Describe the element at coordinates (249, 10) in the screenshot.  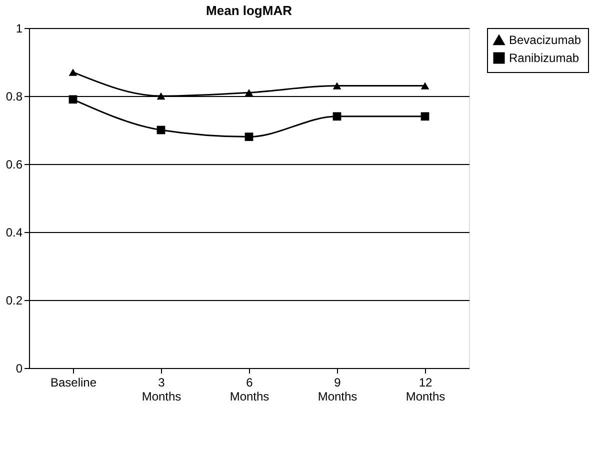
I see `chart-title: Mean logMAR` at that location.